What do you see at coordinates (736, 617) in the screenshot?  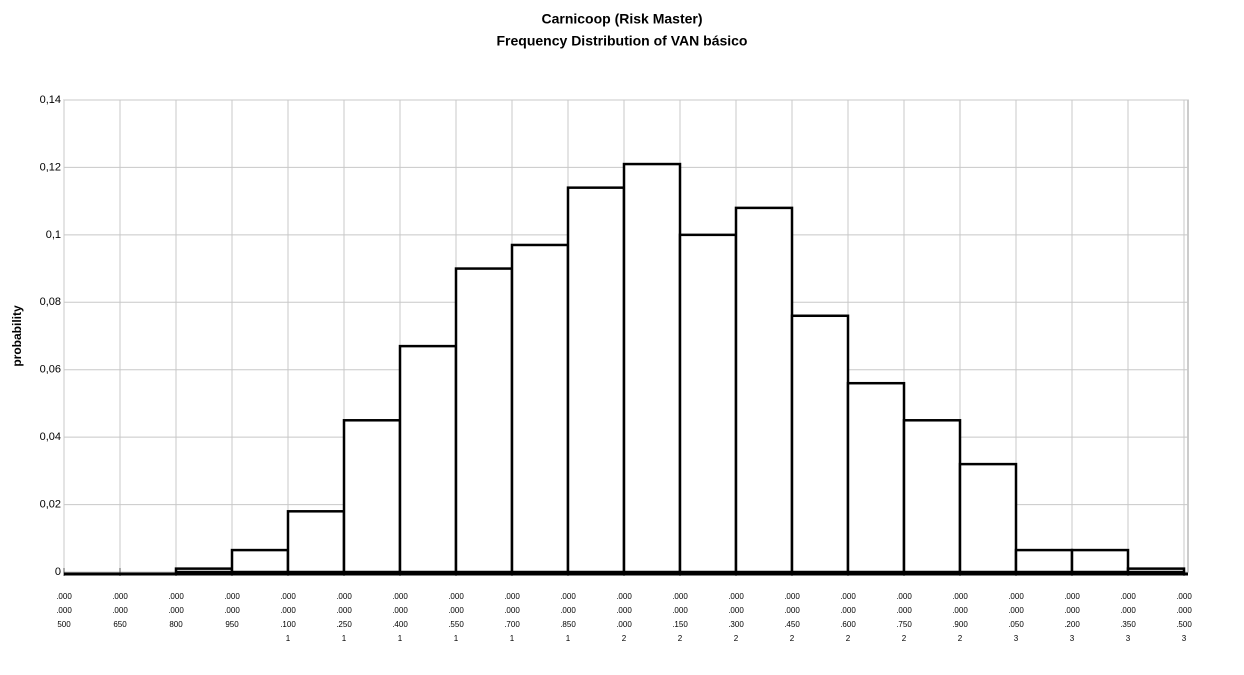 I see `x-tick-label: .000 .000 .300 2` at bounding box center [736, 617].